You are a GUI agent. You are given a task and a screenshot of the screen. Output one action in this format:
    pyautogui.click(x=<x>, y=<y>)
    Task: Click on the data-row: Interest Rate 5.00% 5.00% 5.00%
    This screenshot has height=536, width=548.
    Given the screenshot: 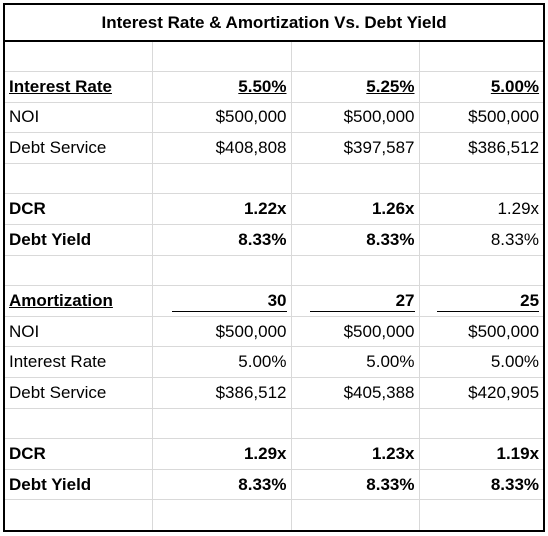 What is the action you would take?
    pyautogui.click(x=274, y=362)
    